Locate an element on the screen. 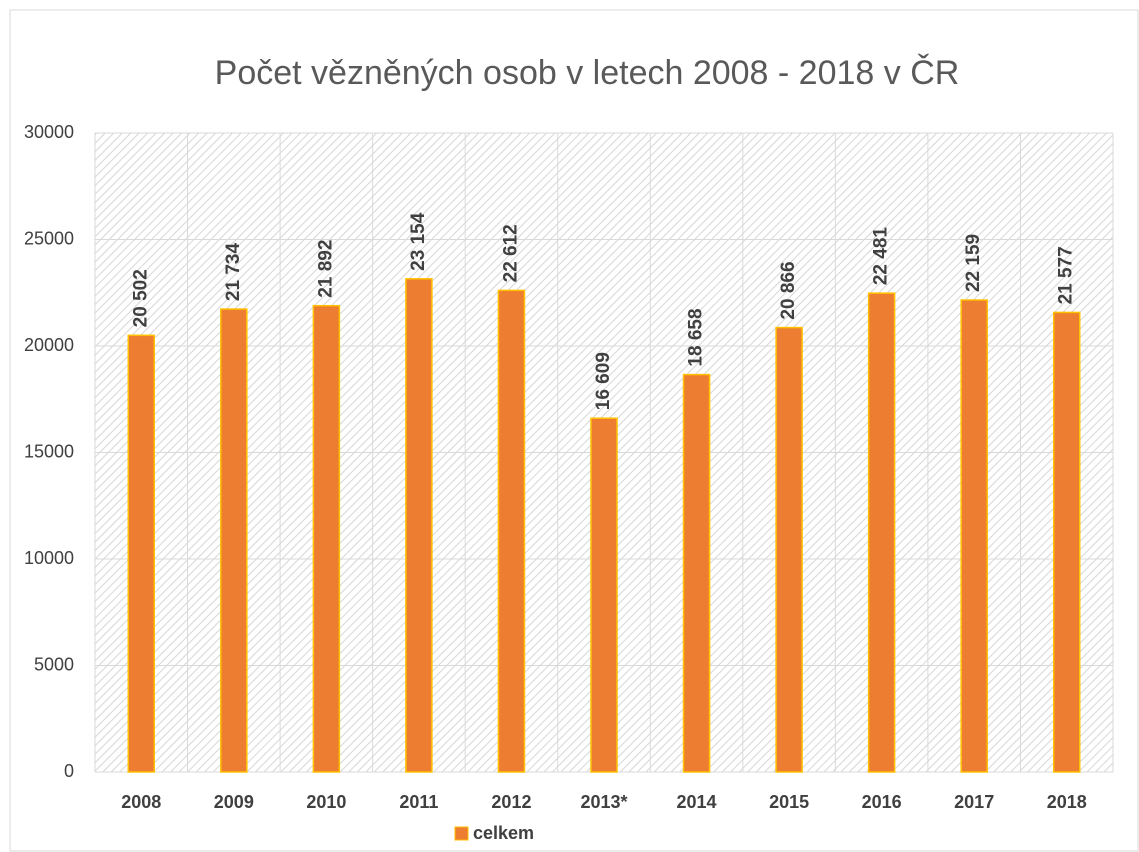 The image size is (1139, 852). data-label: 21 577 is located at coordinates (1066, 275).